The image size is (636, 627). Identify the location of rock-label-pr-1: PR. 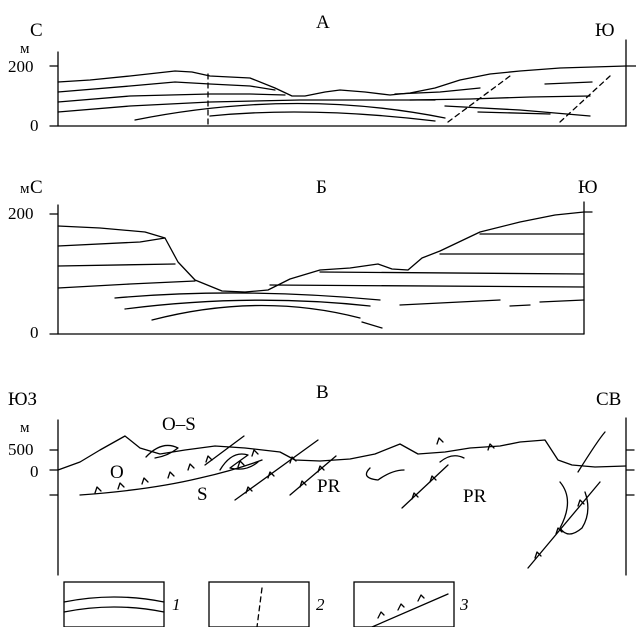
(329, 486).